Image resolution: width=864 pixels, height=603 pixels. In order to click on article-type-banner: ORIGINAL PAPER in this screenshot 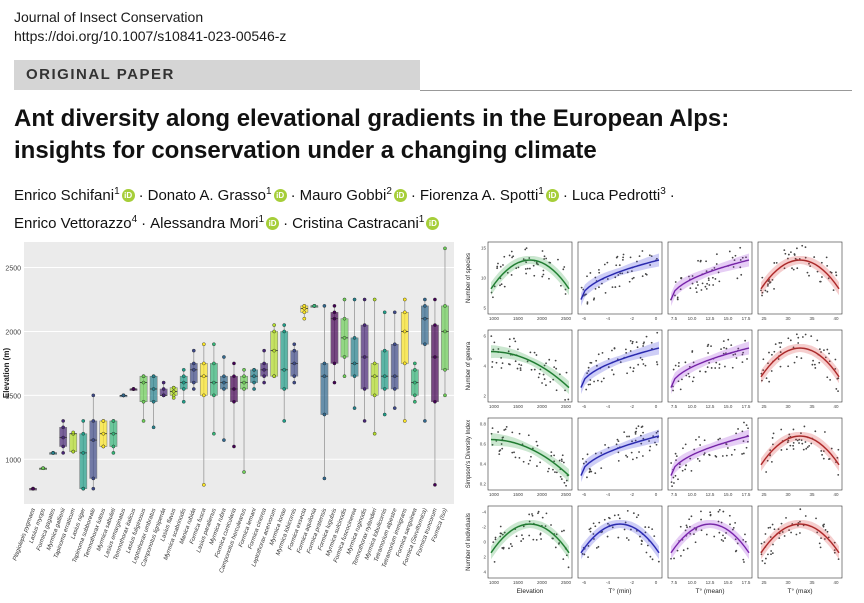, I will do `click(217, 75)`.